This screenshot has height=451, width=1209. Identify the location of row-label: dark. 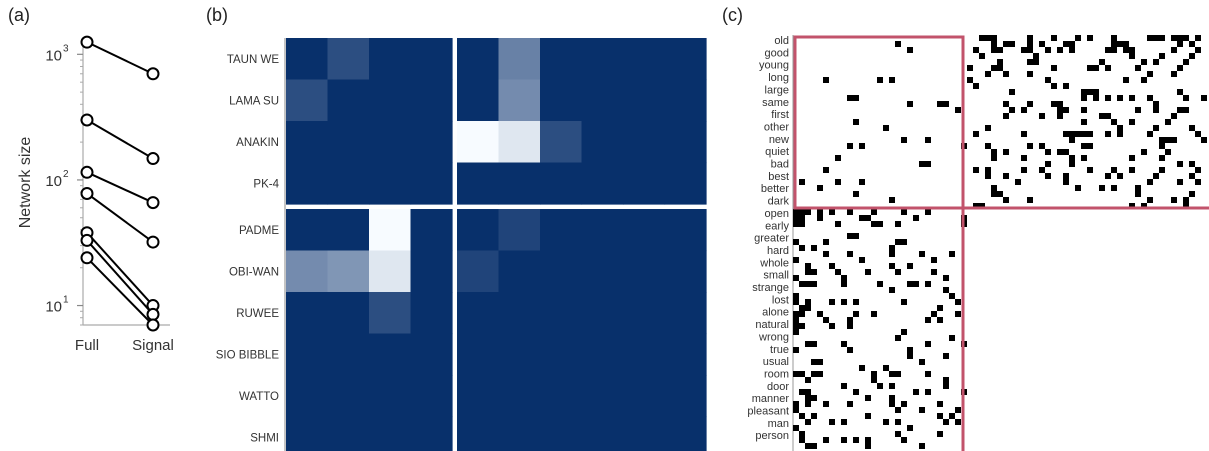
(779, 202).